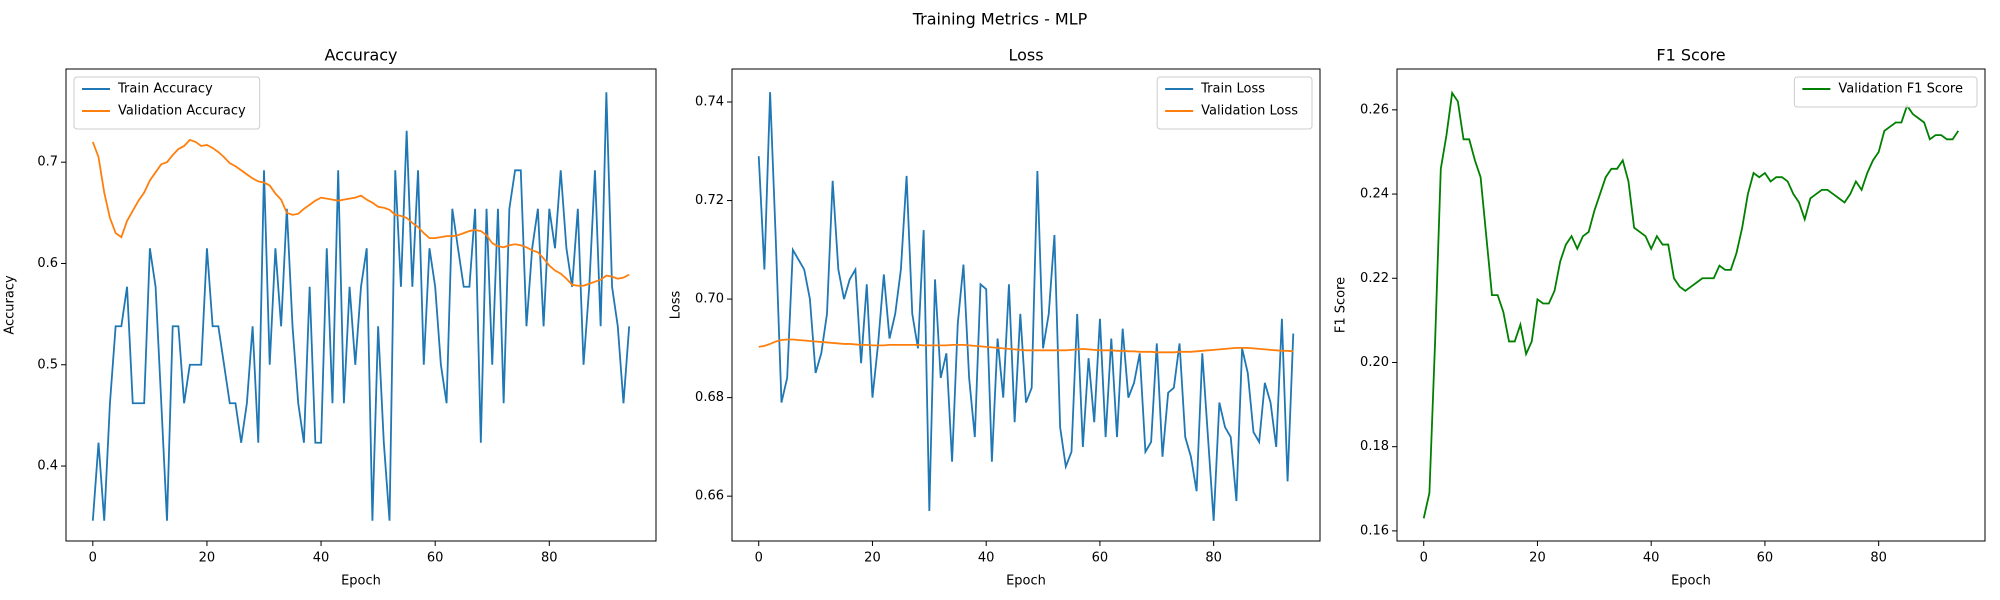 This screenshot has height=600, width=2000. Describe the element at coordinates (47, 162) in the screenshot. I see `y-tick-label: 0.7` at that location.